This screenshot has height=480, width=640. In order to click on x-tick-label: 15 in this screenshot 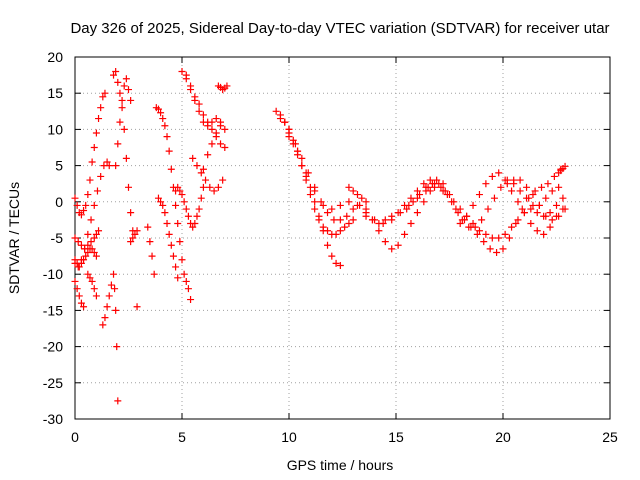, I will do `click(396, 437)`.